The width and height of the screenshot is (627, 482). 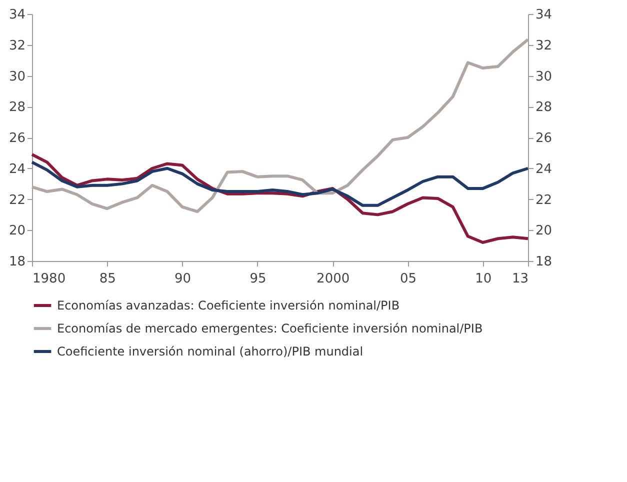 What do you see at coordinates (17, 200) in the screenshot?
I see `y-tick-label: 22` at bounding box center [17, 200].